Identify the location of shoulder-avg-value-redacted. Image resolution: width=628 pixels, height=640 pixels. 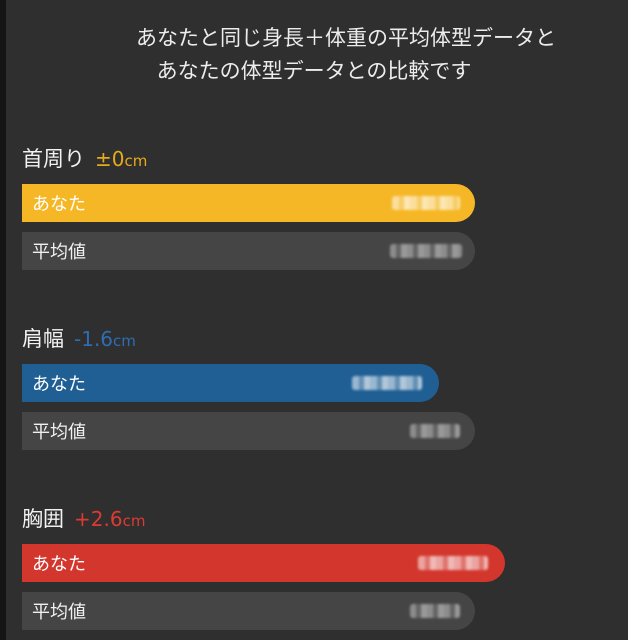
(435, 431).